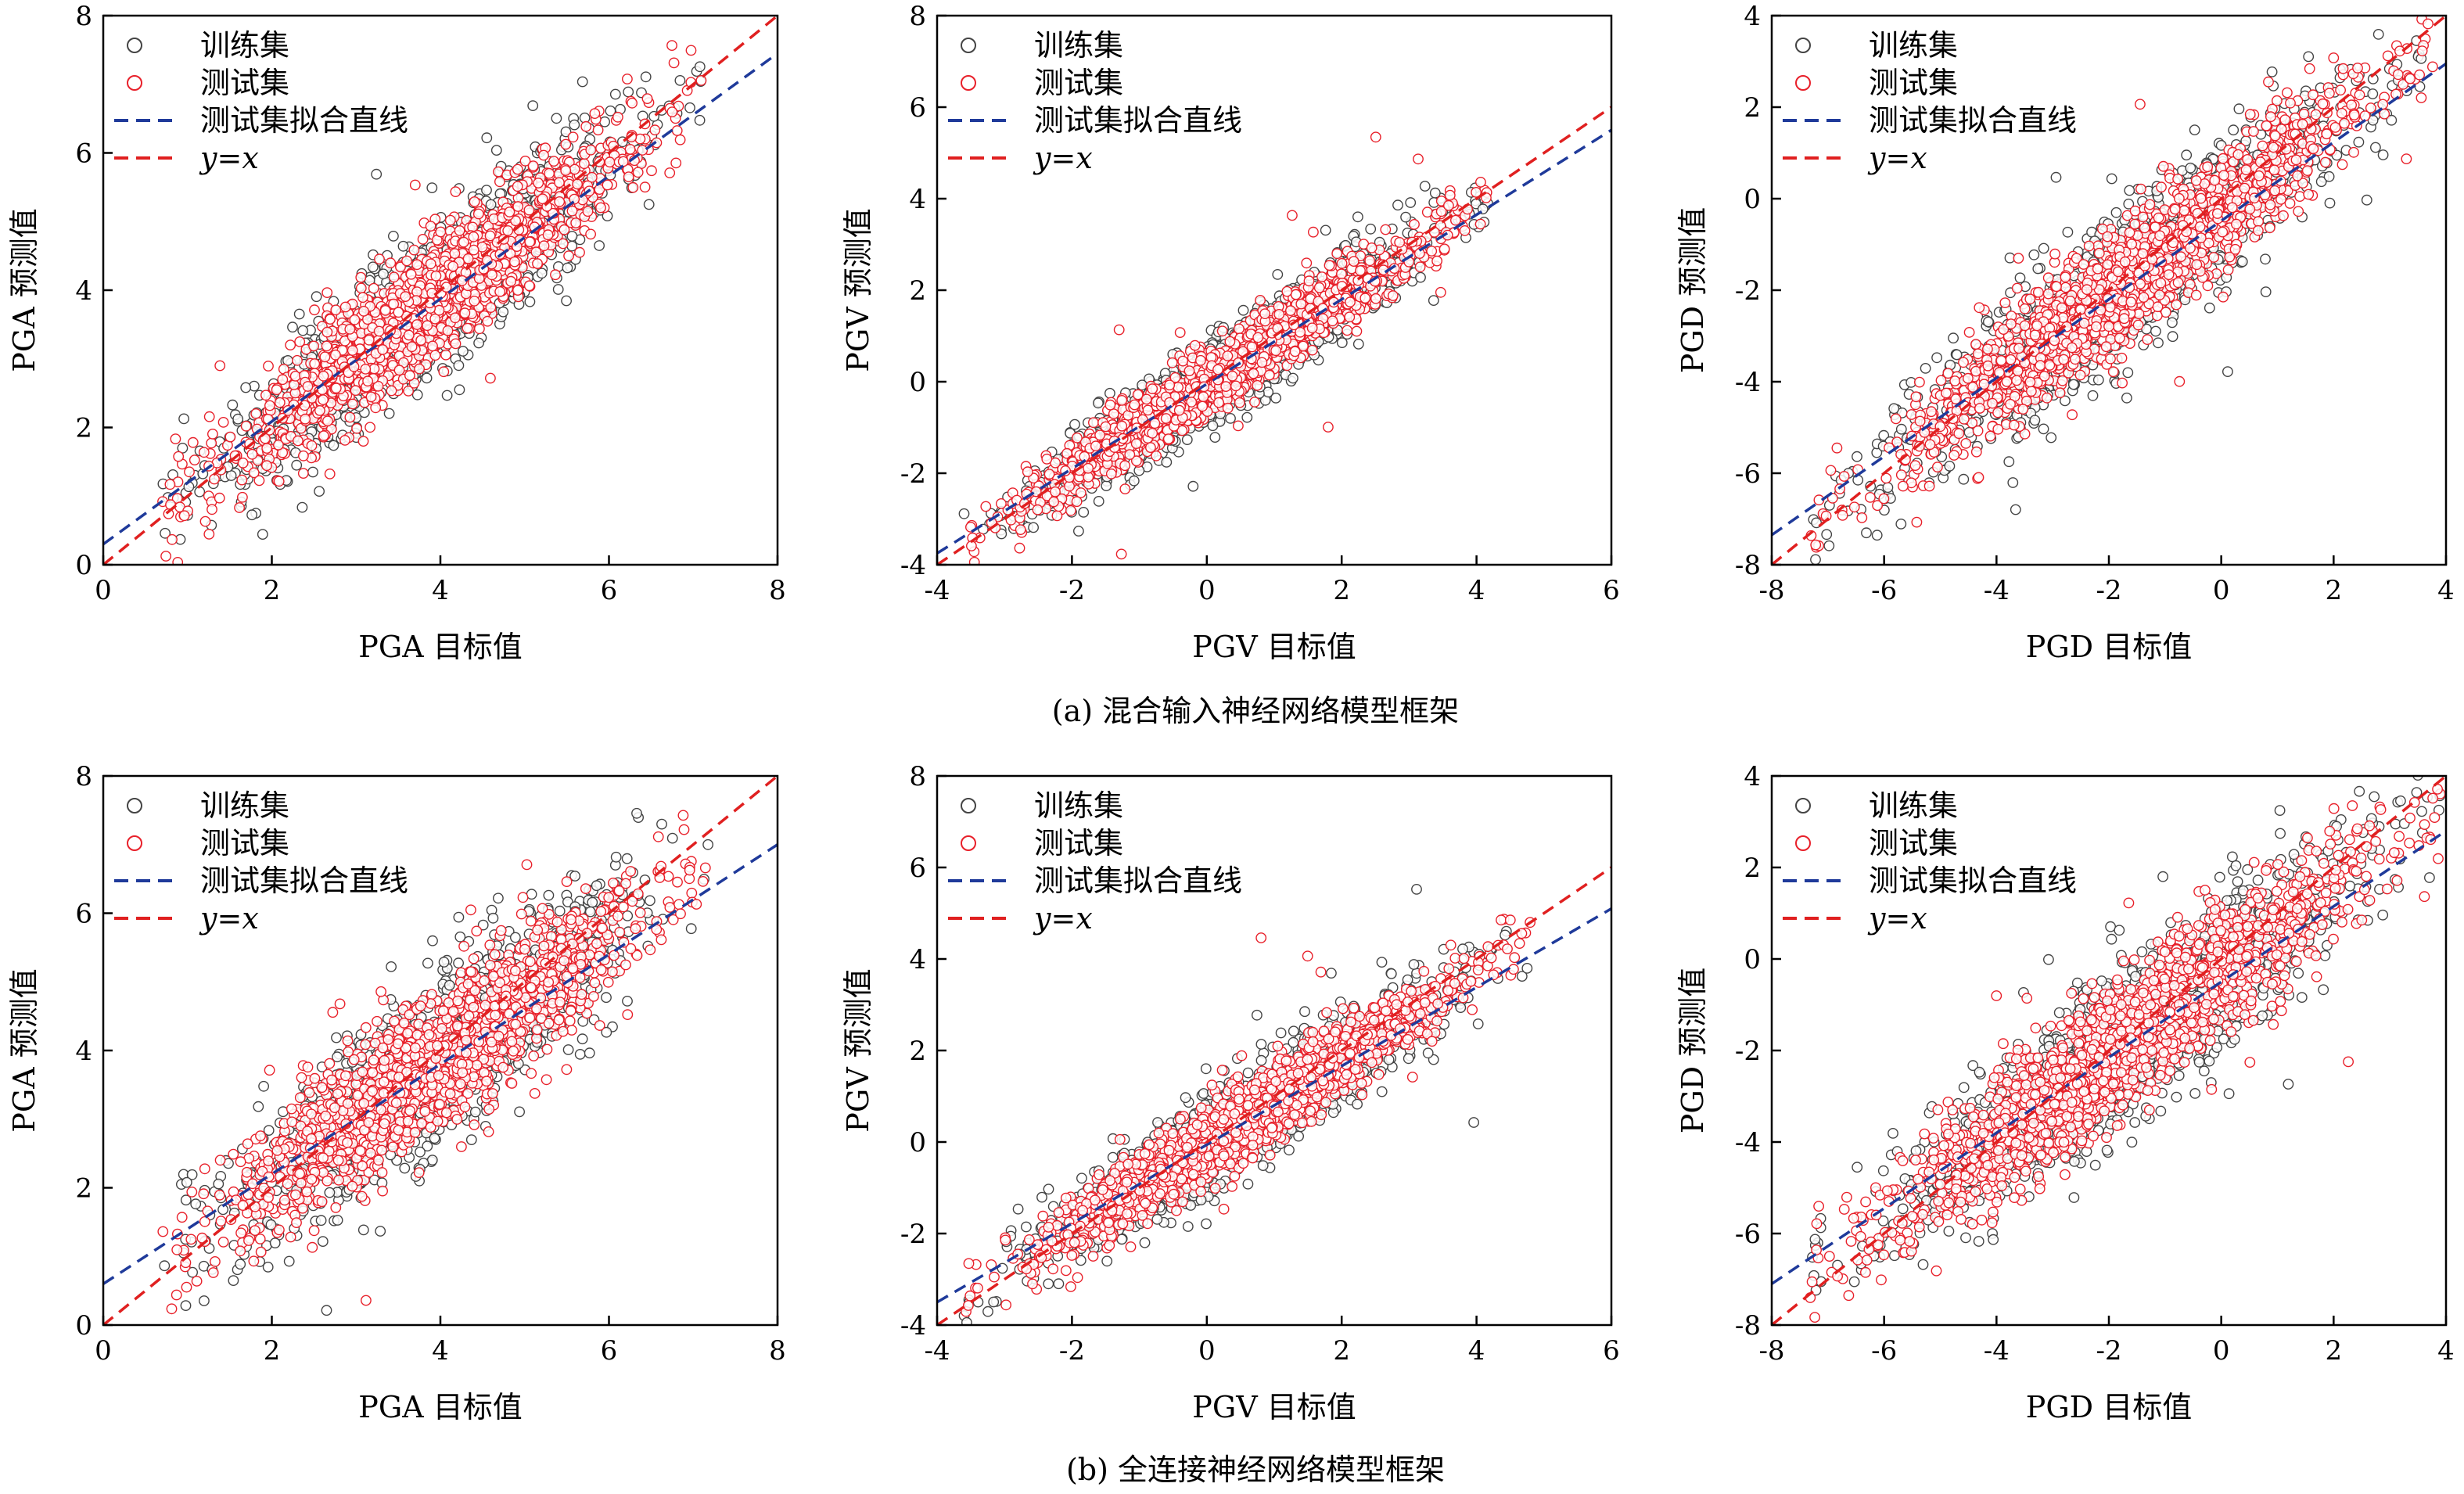  What do you see at coordinates (1225, 348) in the screenshot?
I see `scatter-points` at bounding box center [1225, 348].